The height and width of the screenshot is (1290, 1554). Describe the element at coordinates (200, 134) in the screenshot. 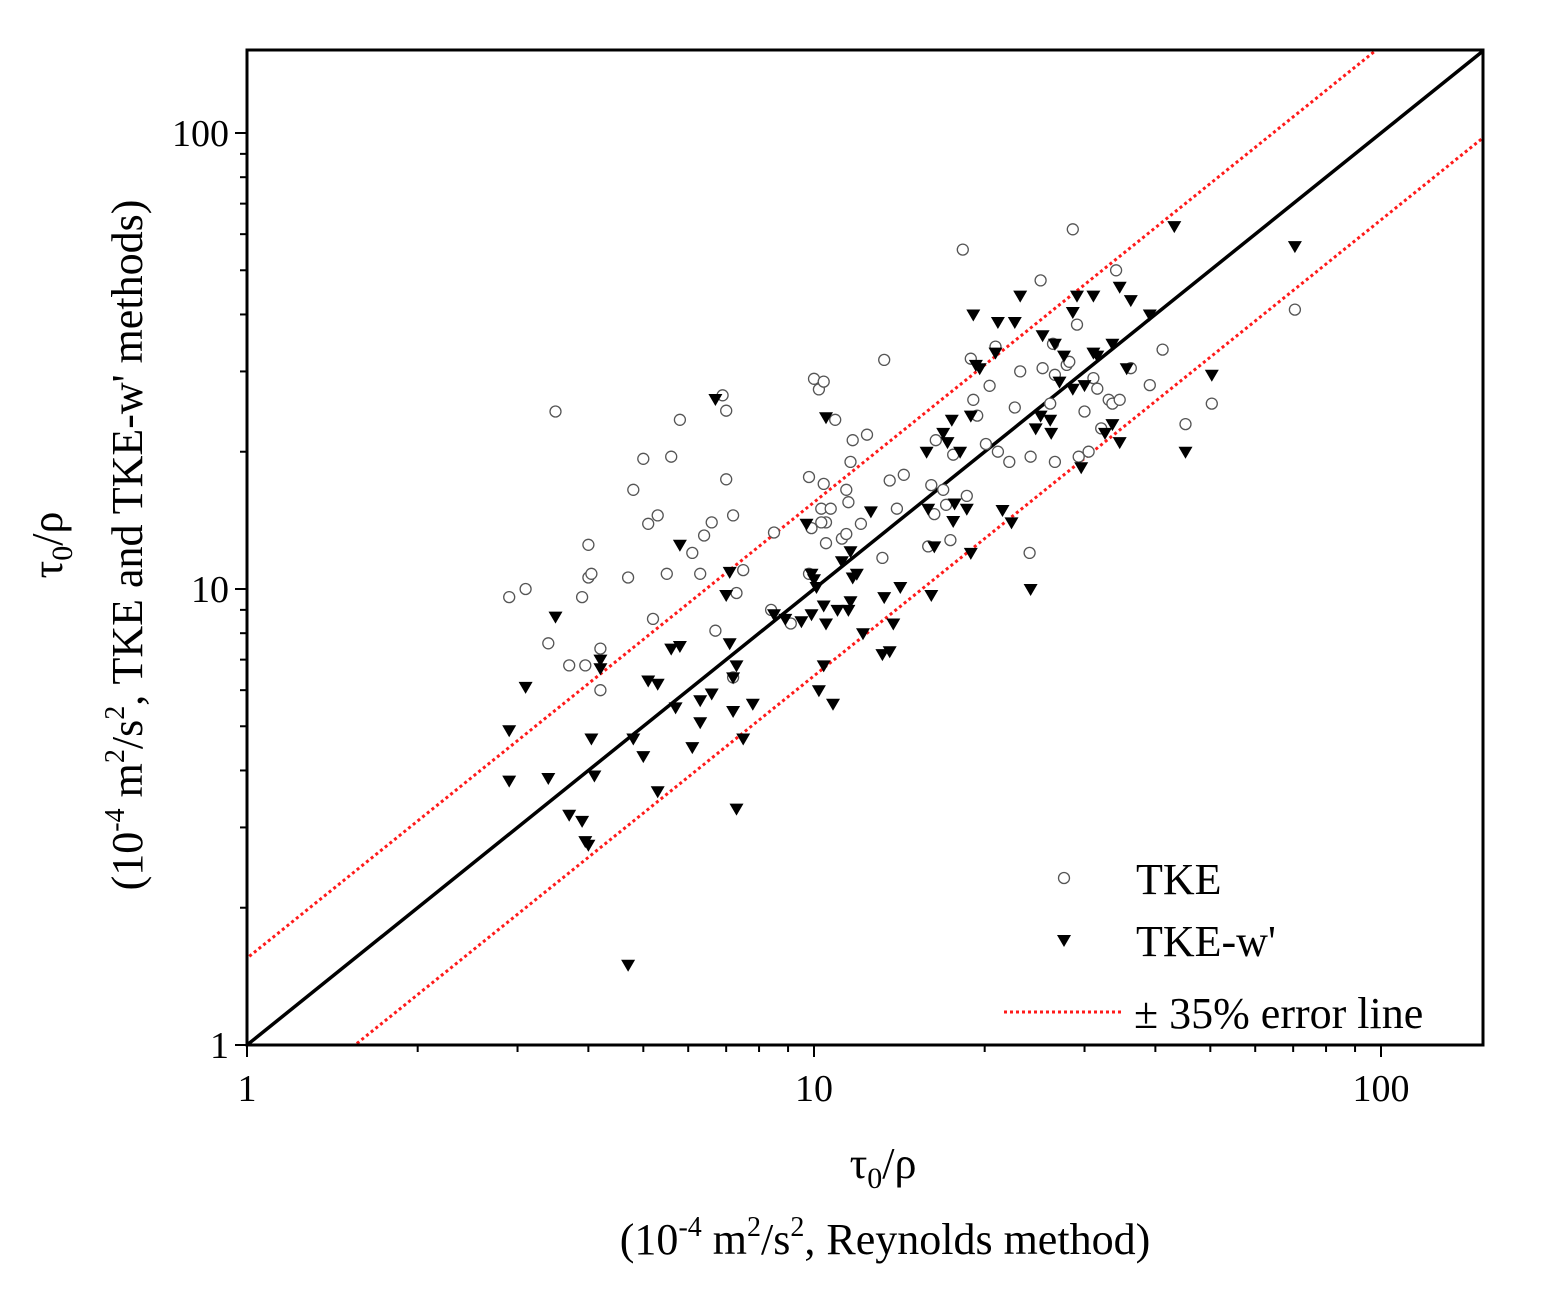

I see `y-tick-label: 100` at that location.